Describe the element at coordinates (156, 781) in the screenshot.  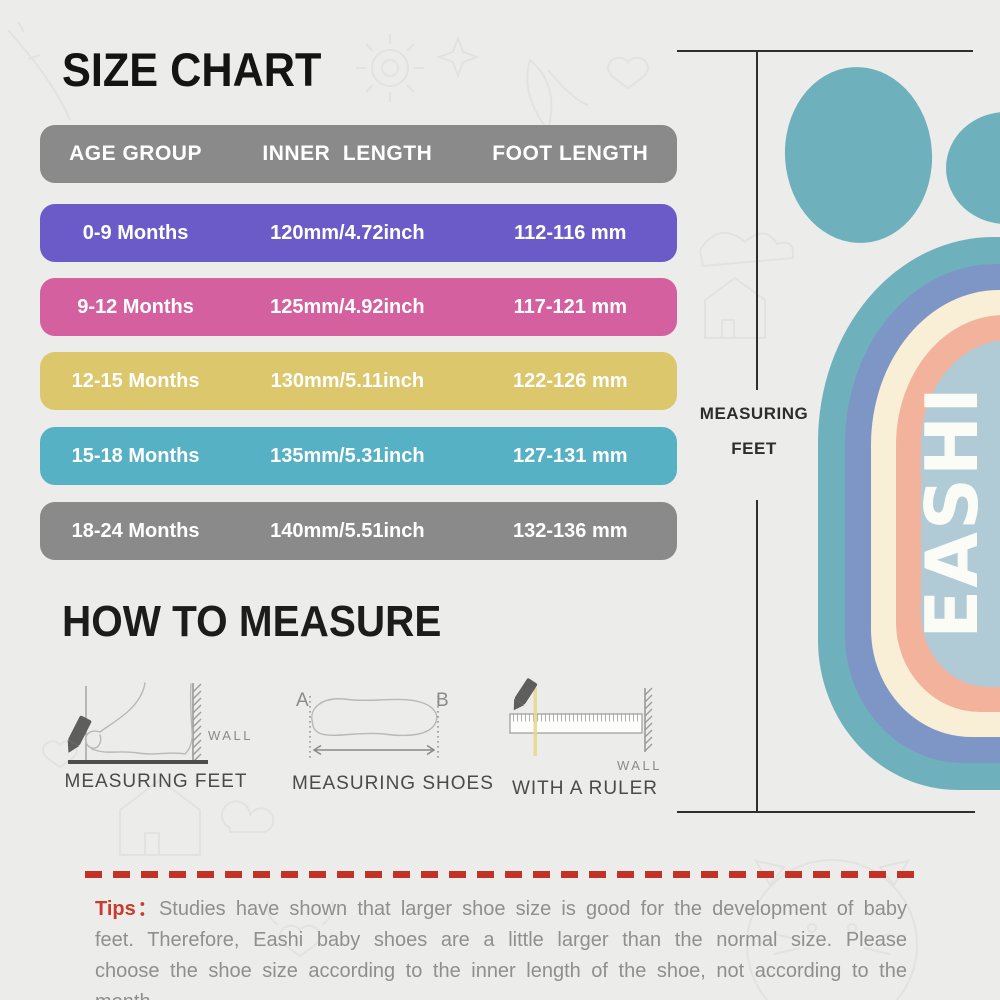
I see `diagram-caption: MEASURING FEET` at that location.